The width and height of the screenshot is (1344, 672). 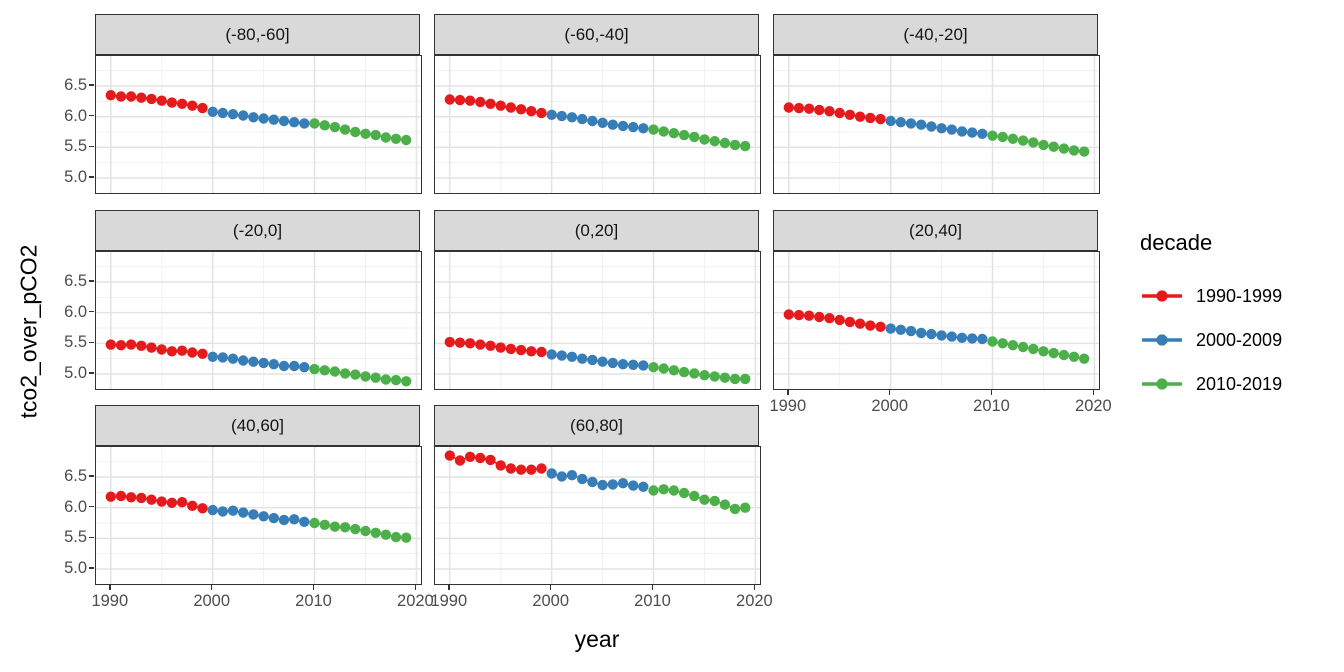 What do you see at coordinates (596, 34) in the screenshot?
I see `facet-strip: (-60,-40]` at bounding box center [596, 34].